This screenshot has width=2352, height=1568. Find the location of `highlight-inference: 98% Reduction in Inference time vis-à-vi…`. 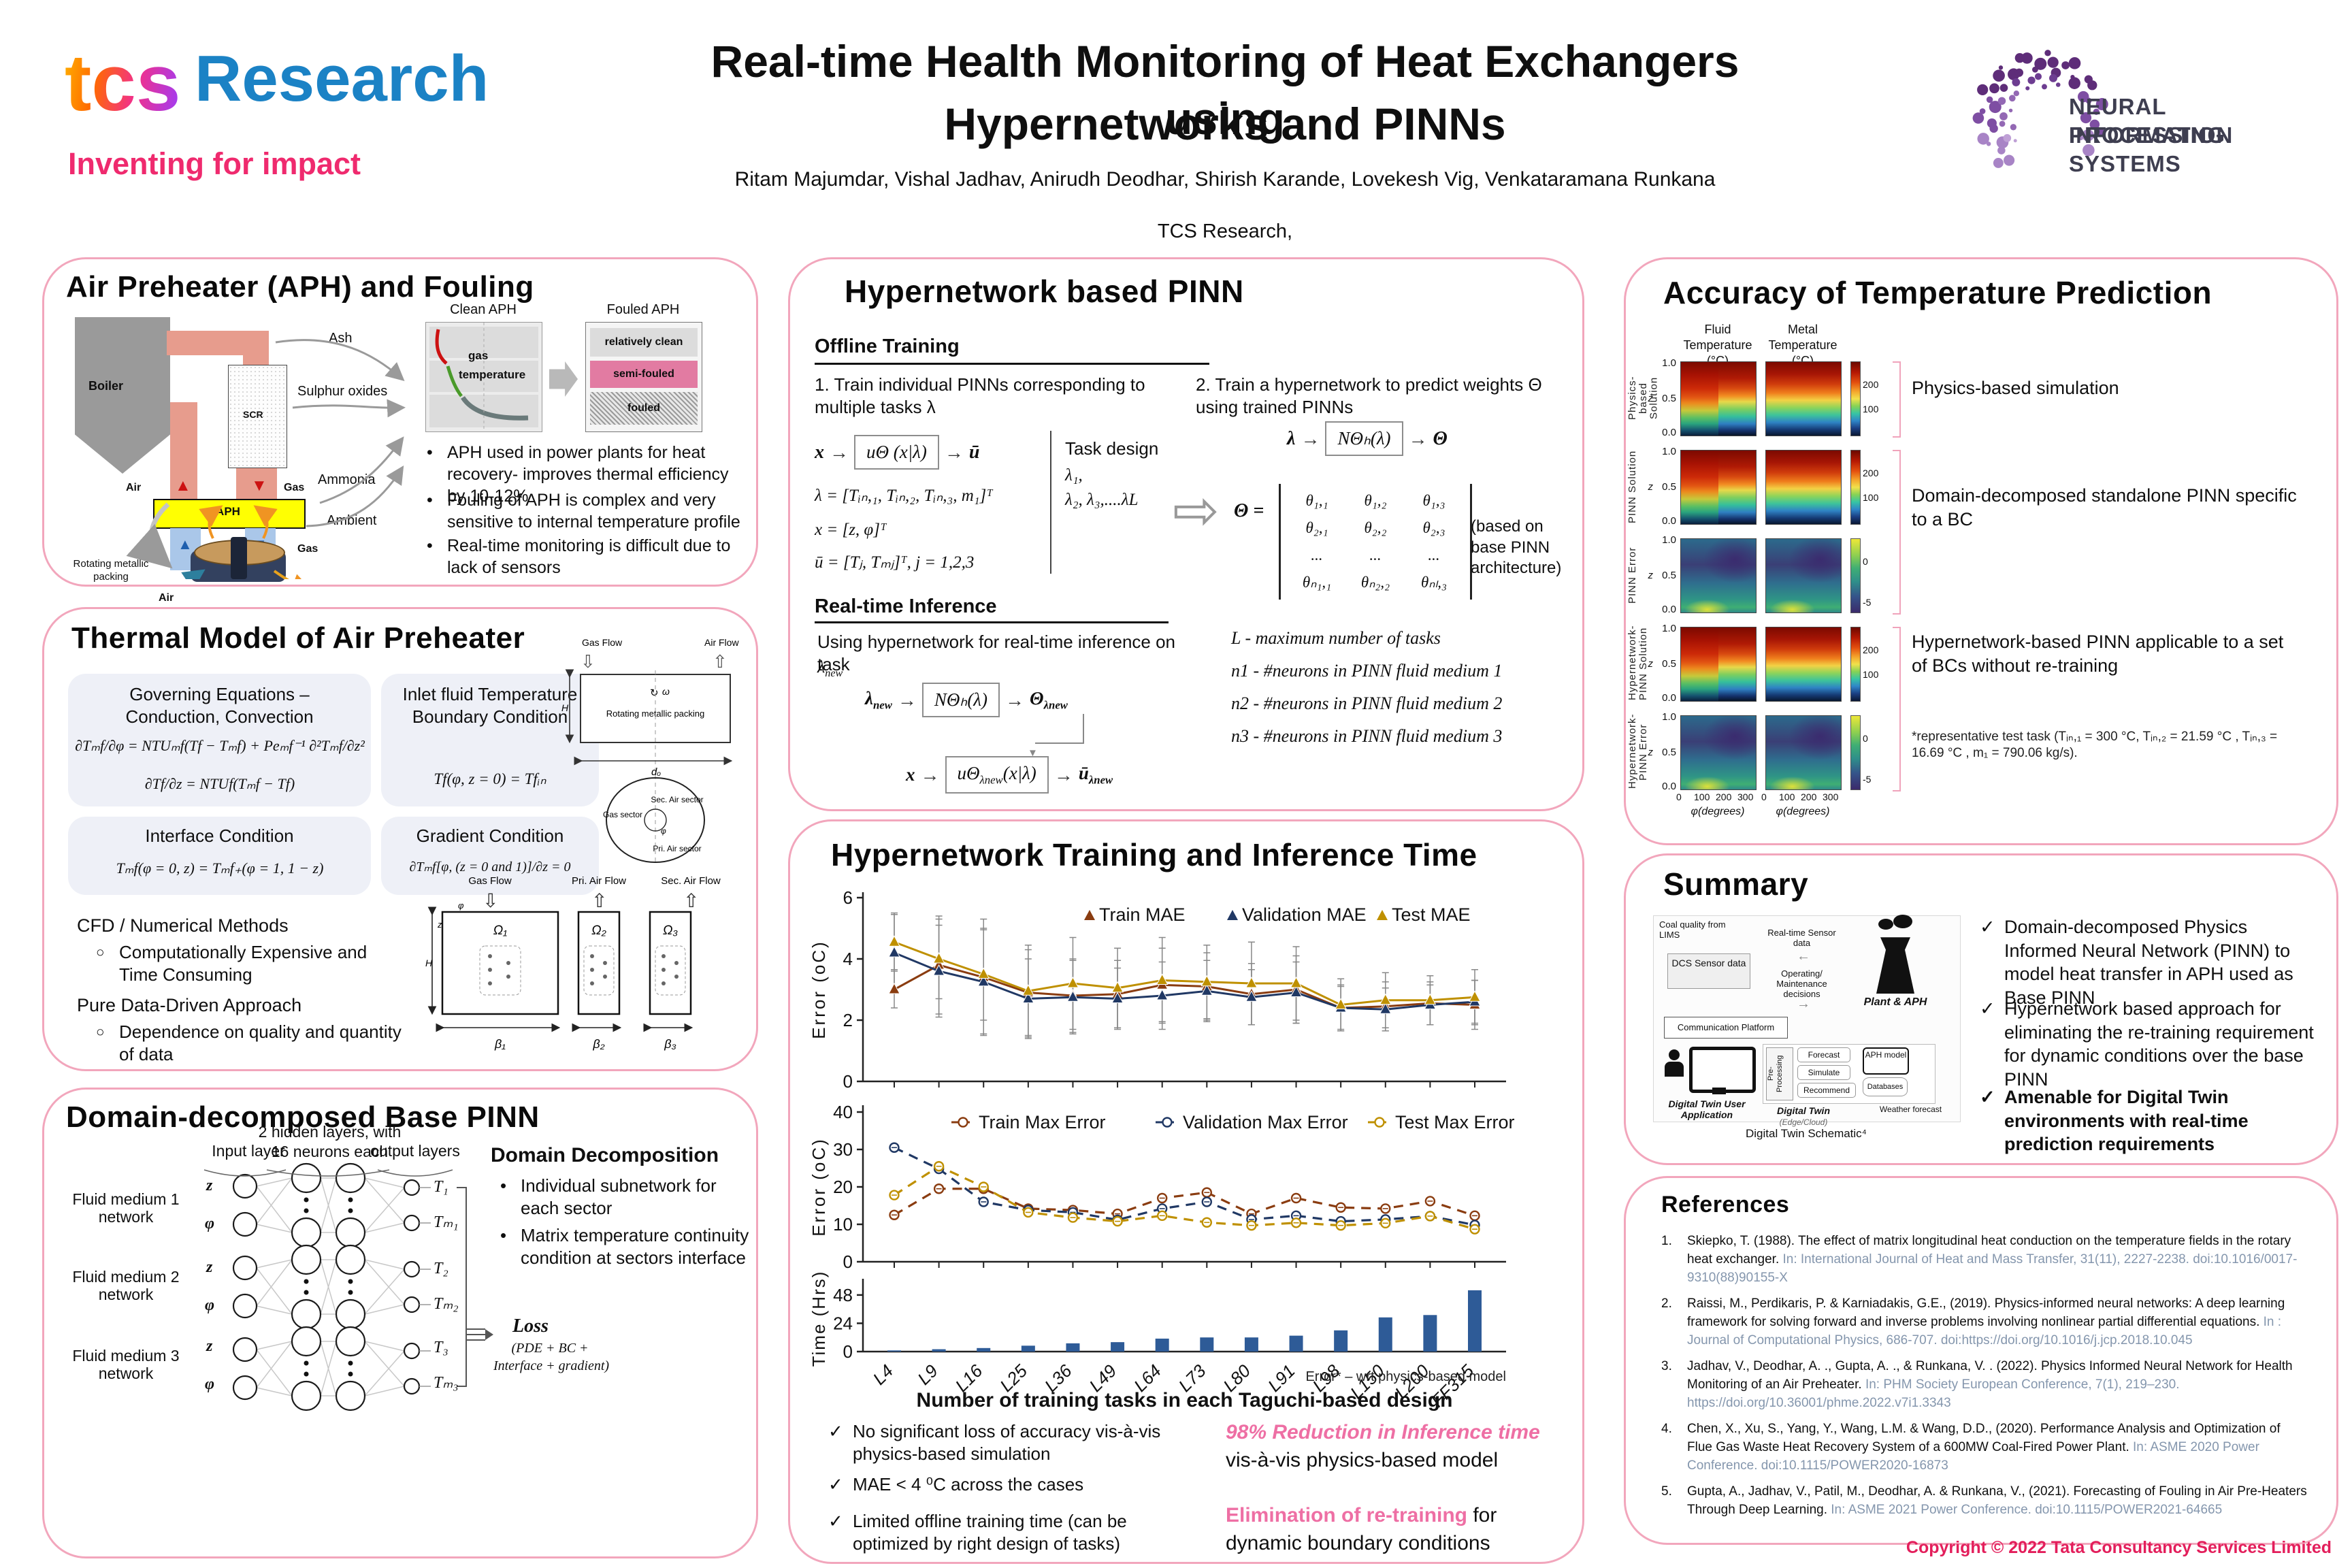

highlight-inference: 98% Reduction in Inference time vis-à-vi… is located at coordinates (1389, 1447).